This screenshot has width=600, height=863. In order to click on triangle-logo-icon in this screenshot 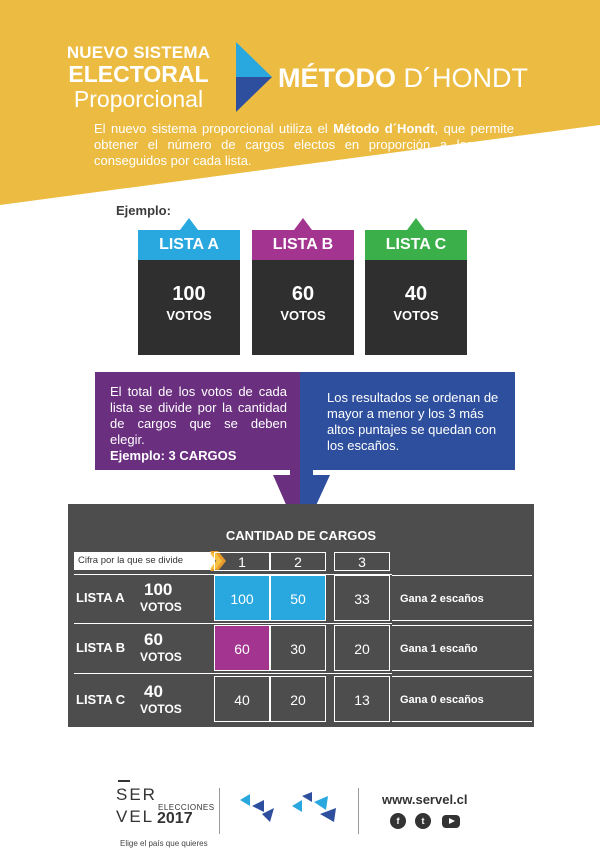, I will do `click(254, 77)`.